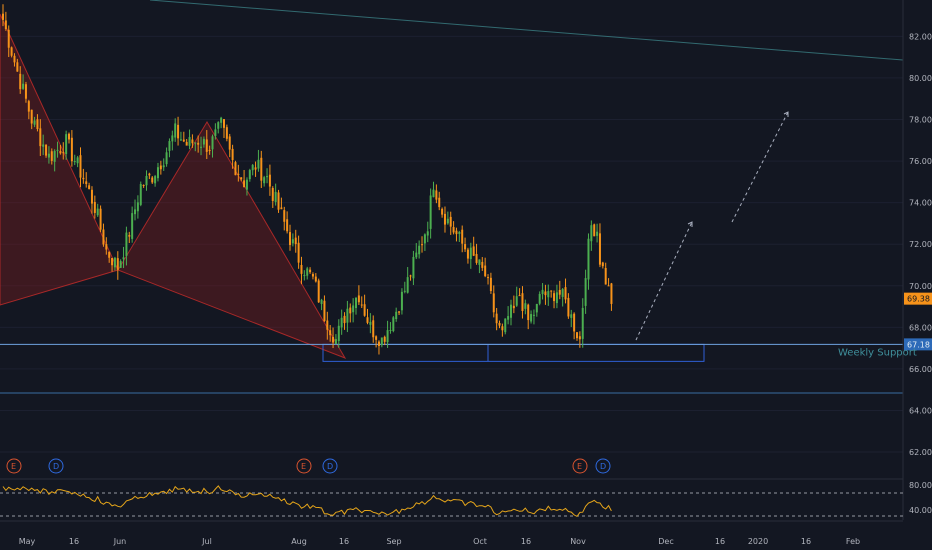 Image resolution: width=932 pixels, height=550 pixels. What do you see at coordinates (917, 275) in the screenshot?
I see `price-axis-panel` at bounding box center [917, 275].